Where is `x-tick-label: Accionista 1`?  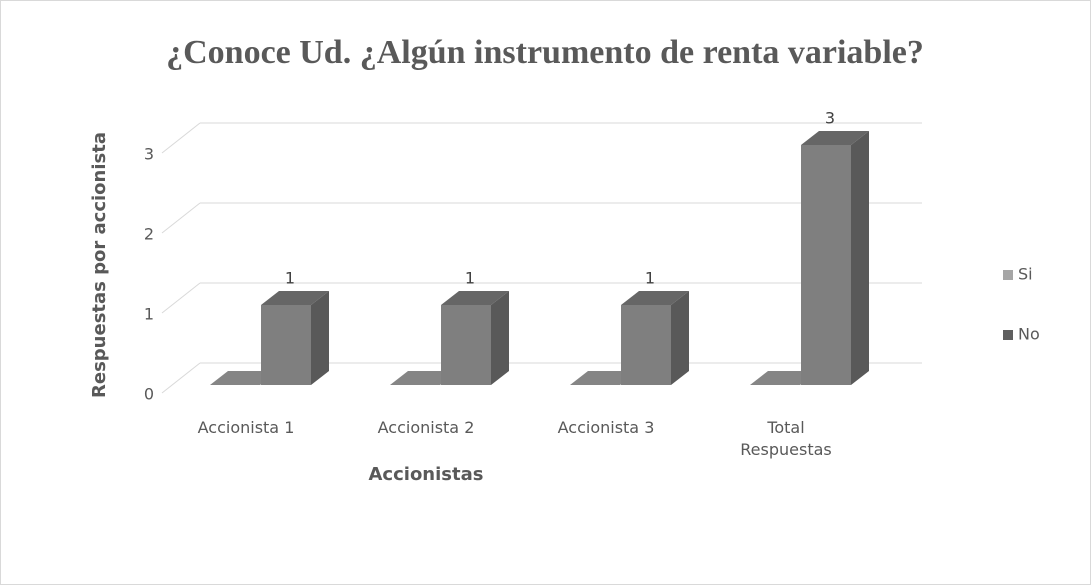
x-tick-label: Accionista 1 is located at coordinates (246, 427).